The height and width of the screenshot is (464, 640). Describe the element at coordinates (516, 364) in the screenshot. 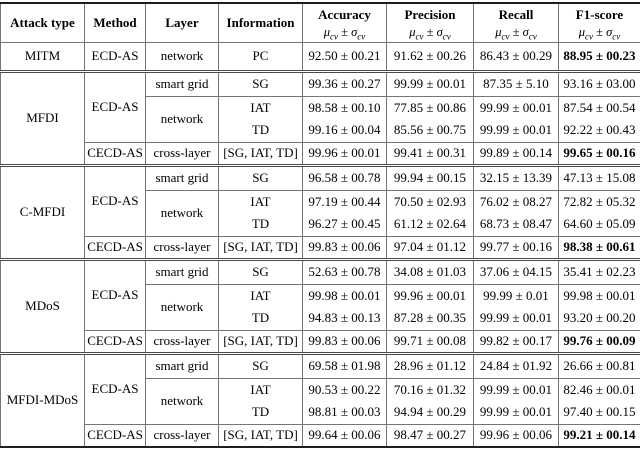

I see `recall-cell: 24.84 ± 01.92` at that location.